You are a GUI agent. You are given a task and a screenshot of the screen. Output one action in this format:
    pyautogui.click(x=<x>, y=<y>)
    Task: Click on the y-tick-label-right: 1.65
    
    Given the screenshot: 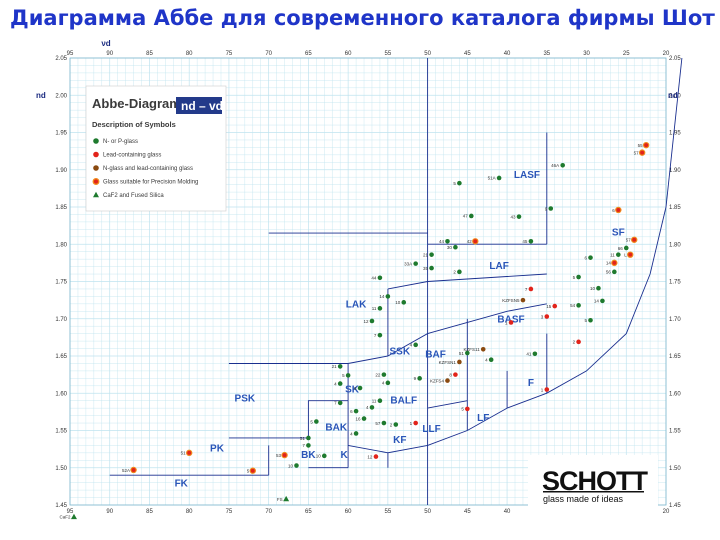 What is the action you would take?
    pyautogui.click(x=675, y=357)
    